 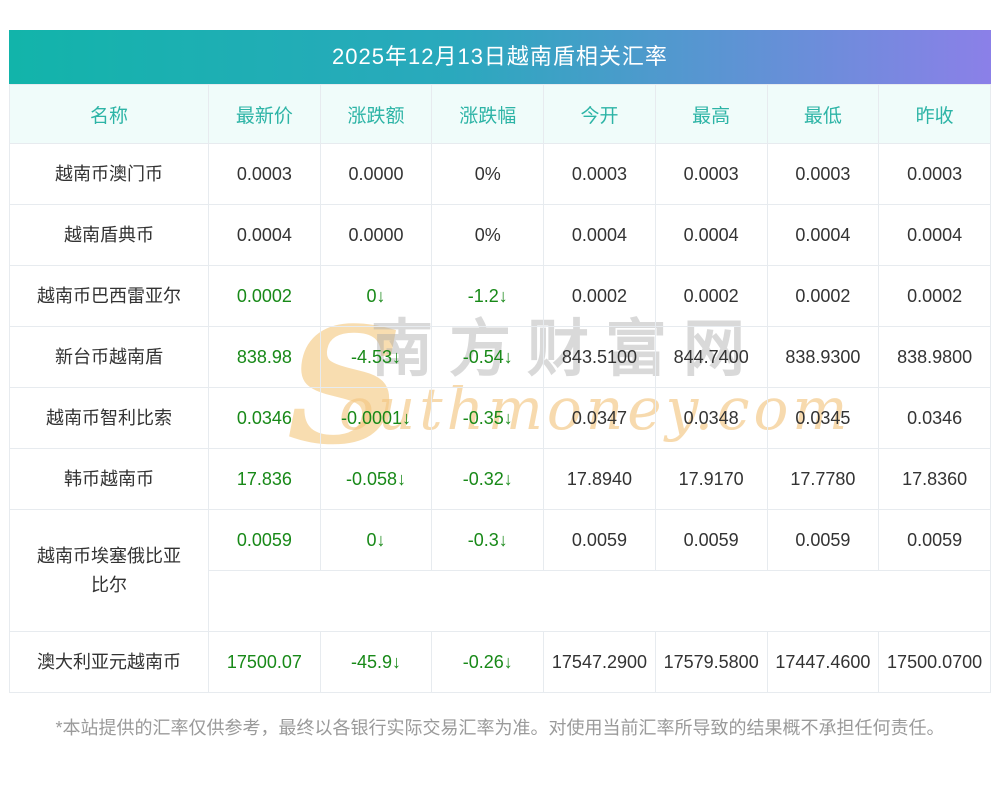 I want to click on rate-cell: 0.0348, so click(x=711, y=418).